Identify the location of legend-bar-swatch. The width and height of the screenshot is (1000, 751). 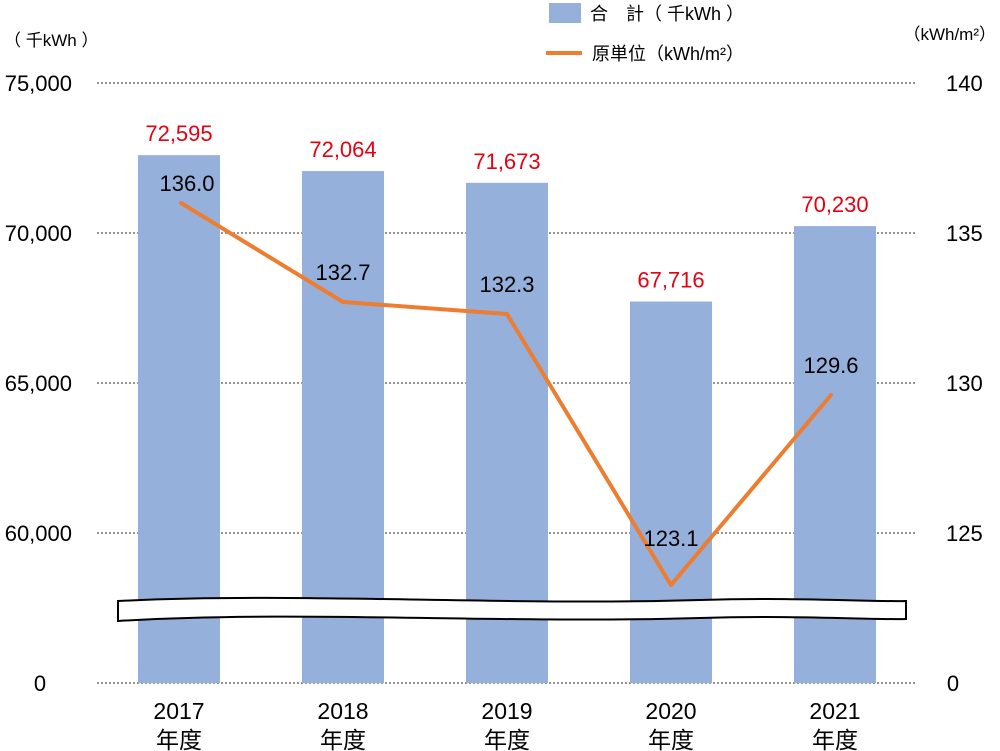
(565, 13).